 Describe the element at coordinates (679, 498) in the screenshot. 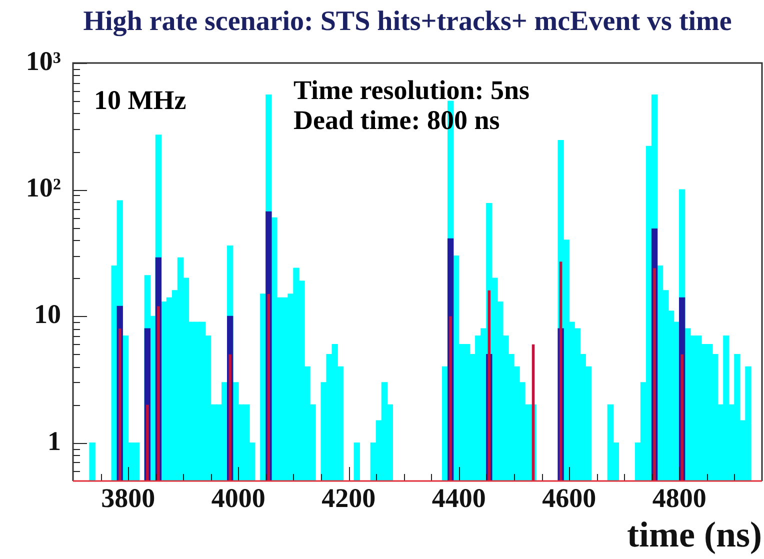

I see `x-tick-label: 4800` at that location.